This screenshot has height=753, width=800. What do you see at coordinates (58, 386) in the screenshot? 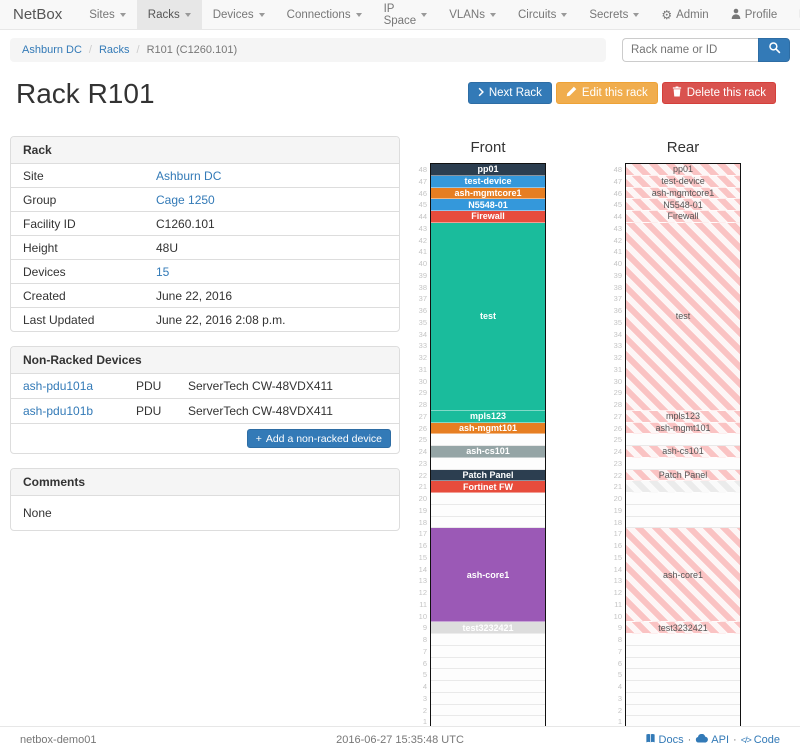
I see `device-link: ash-pdu101a` at bounding box center [58, 386].